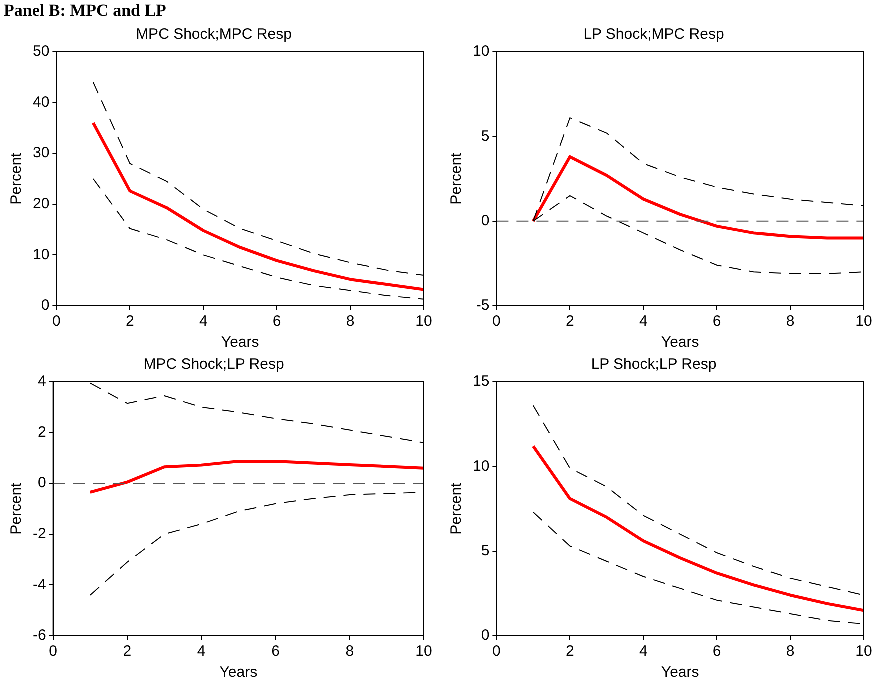  Describe the element at coordinates (39, 534) in the screenshot. I see `y-tick-label: -2` at that location.